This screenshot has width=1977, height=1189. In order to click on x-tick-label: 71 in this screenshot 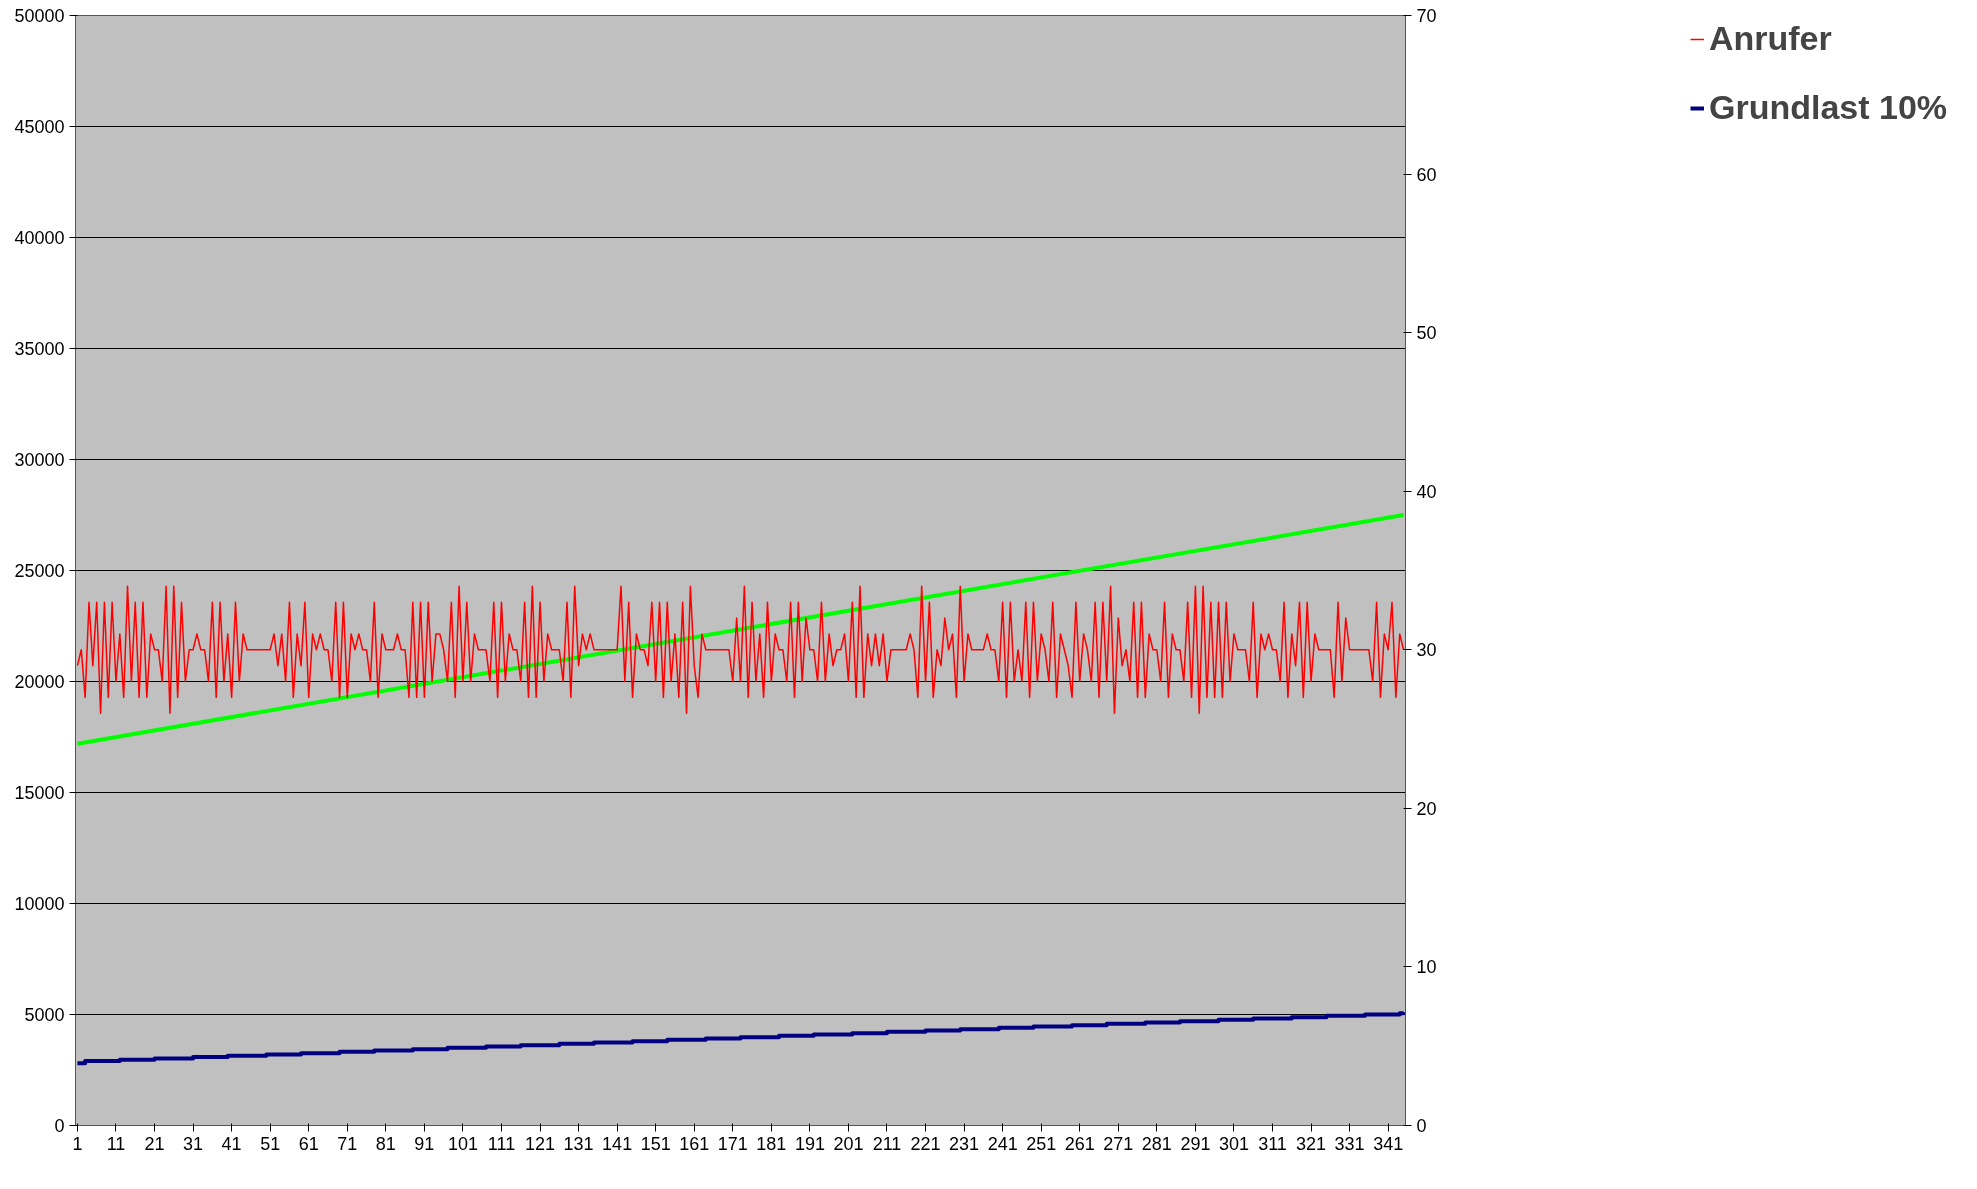, I will do `click(347, 1143)`.